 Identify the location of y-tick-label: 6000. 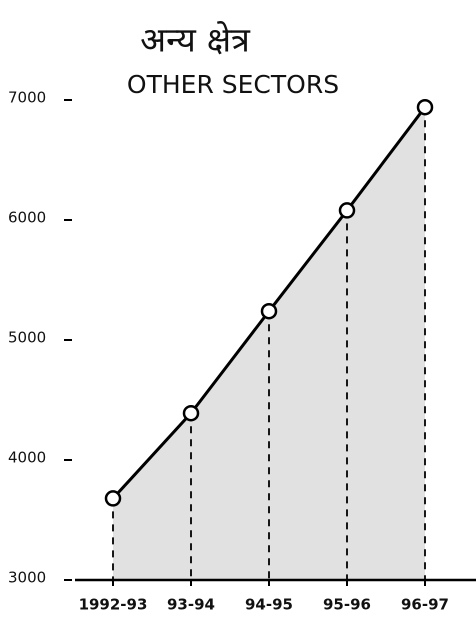
(27, 218).